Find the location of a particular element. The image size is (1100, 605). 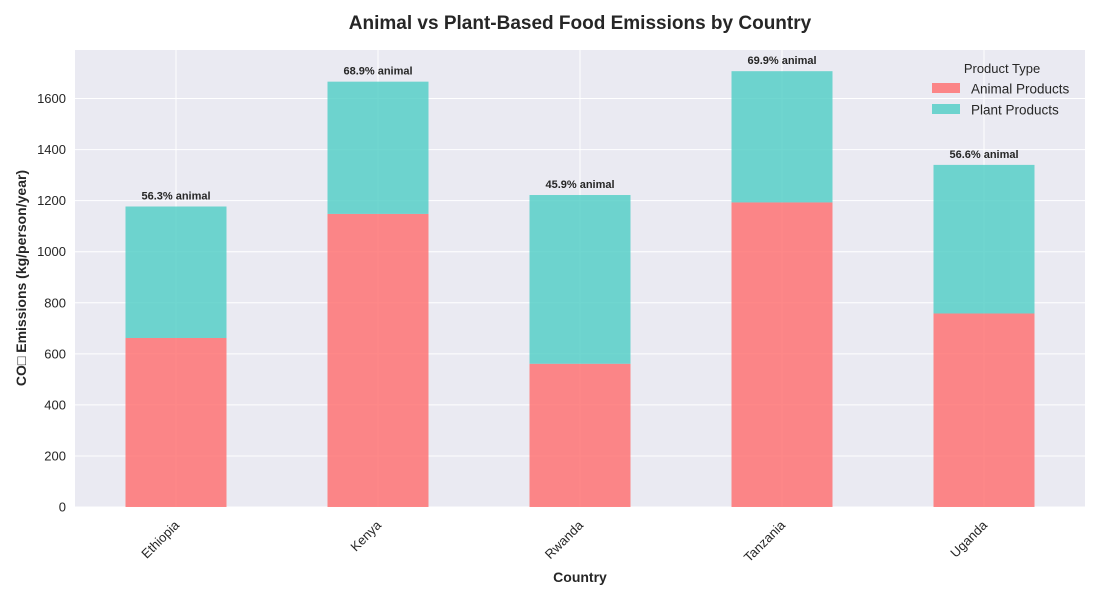

y-tick-label: 1600 is located at coordinates (51, 98).